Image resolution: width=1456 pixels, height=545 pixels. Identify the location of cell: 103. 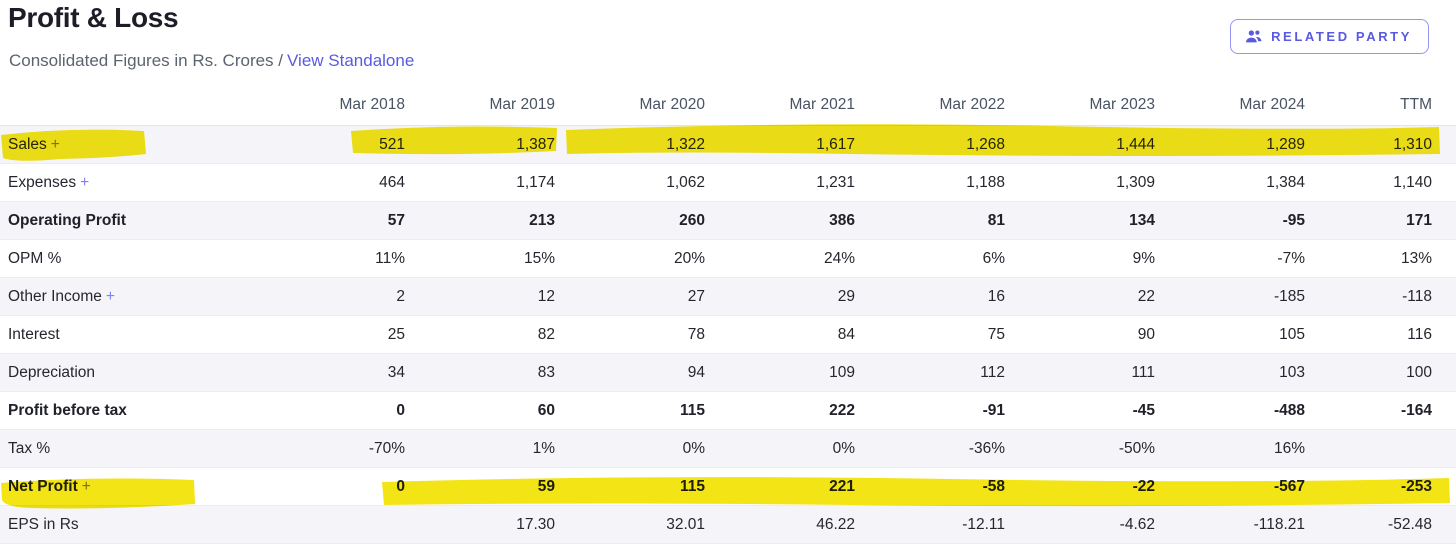
(1230, 372).